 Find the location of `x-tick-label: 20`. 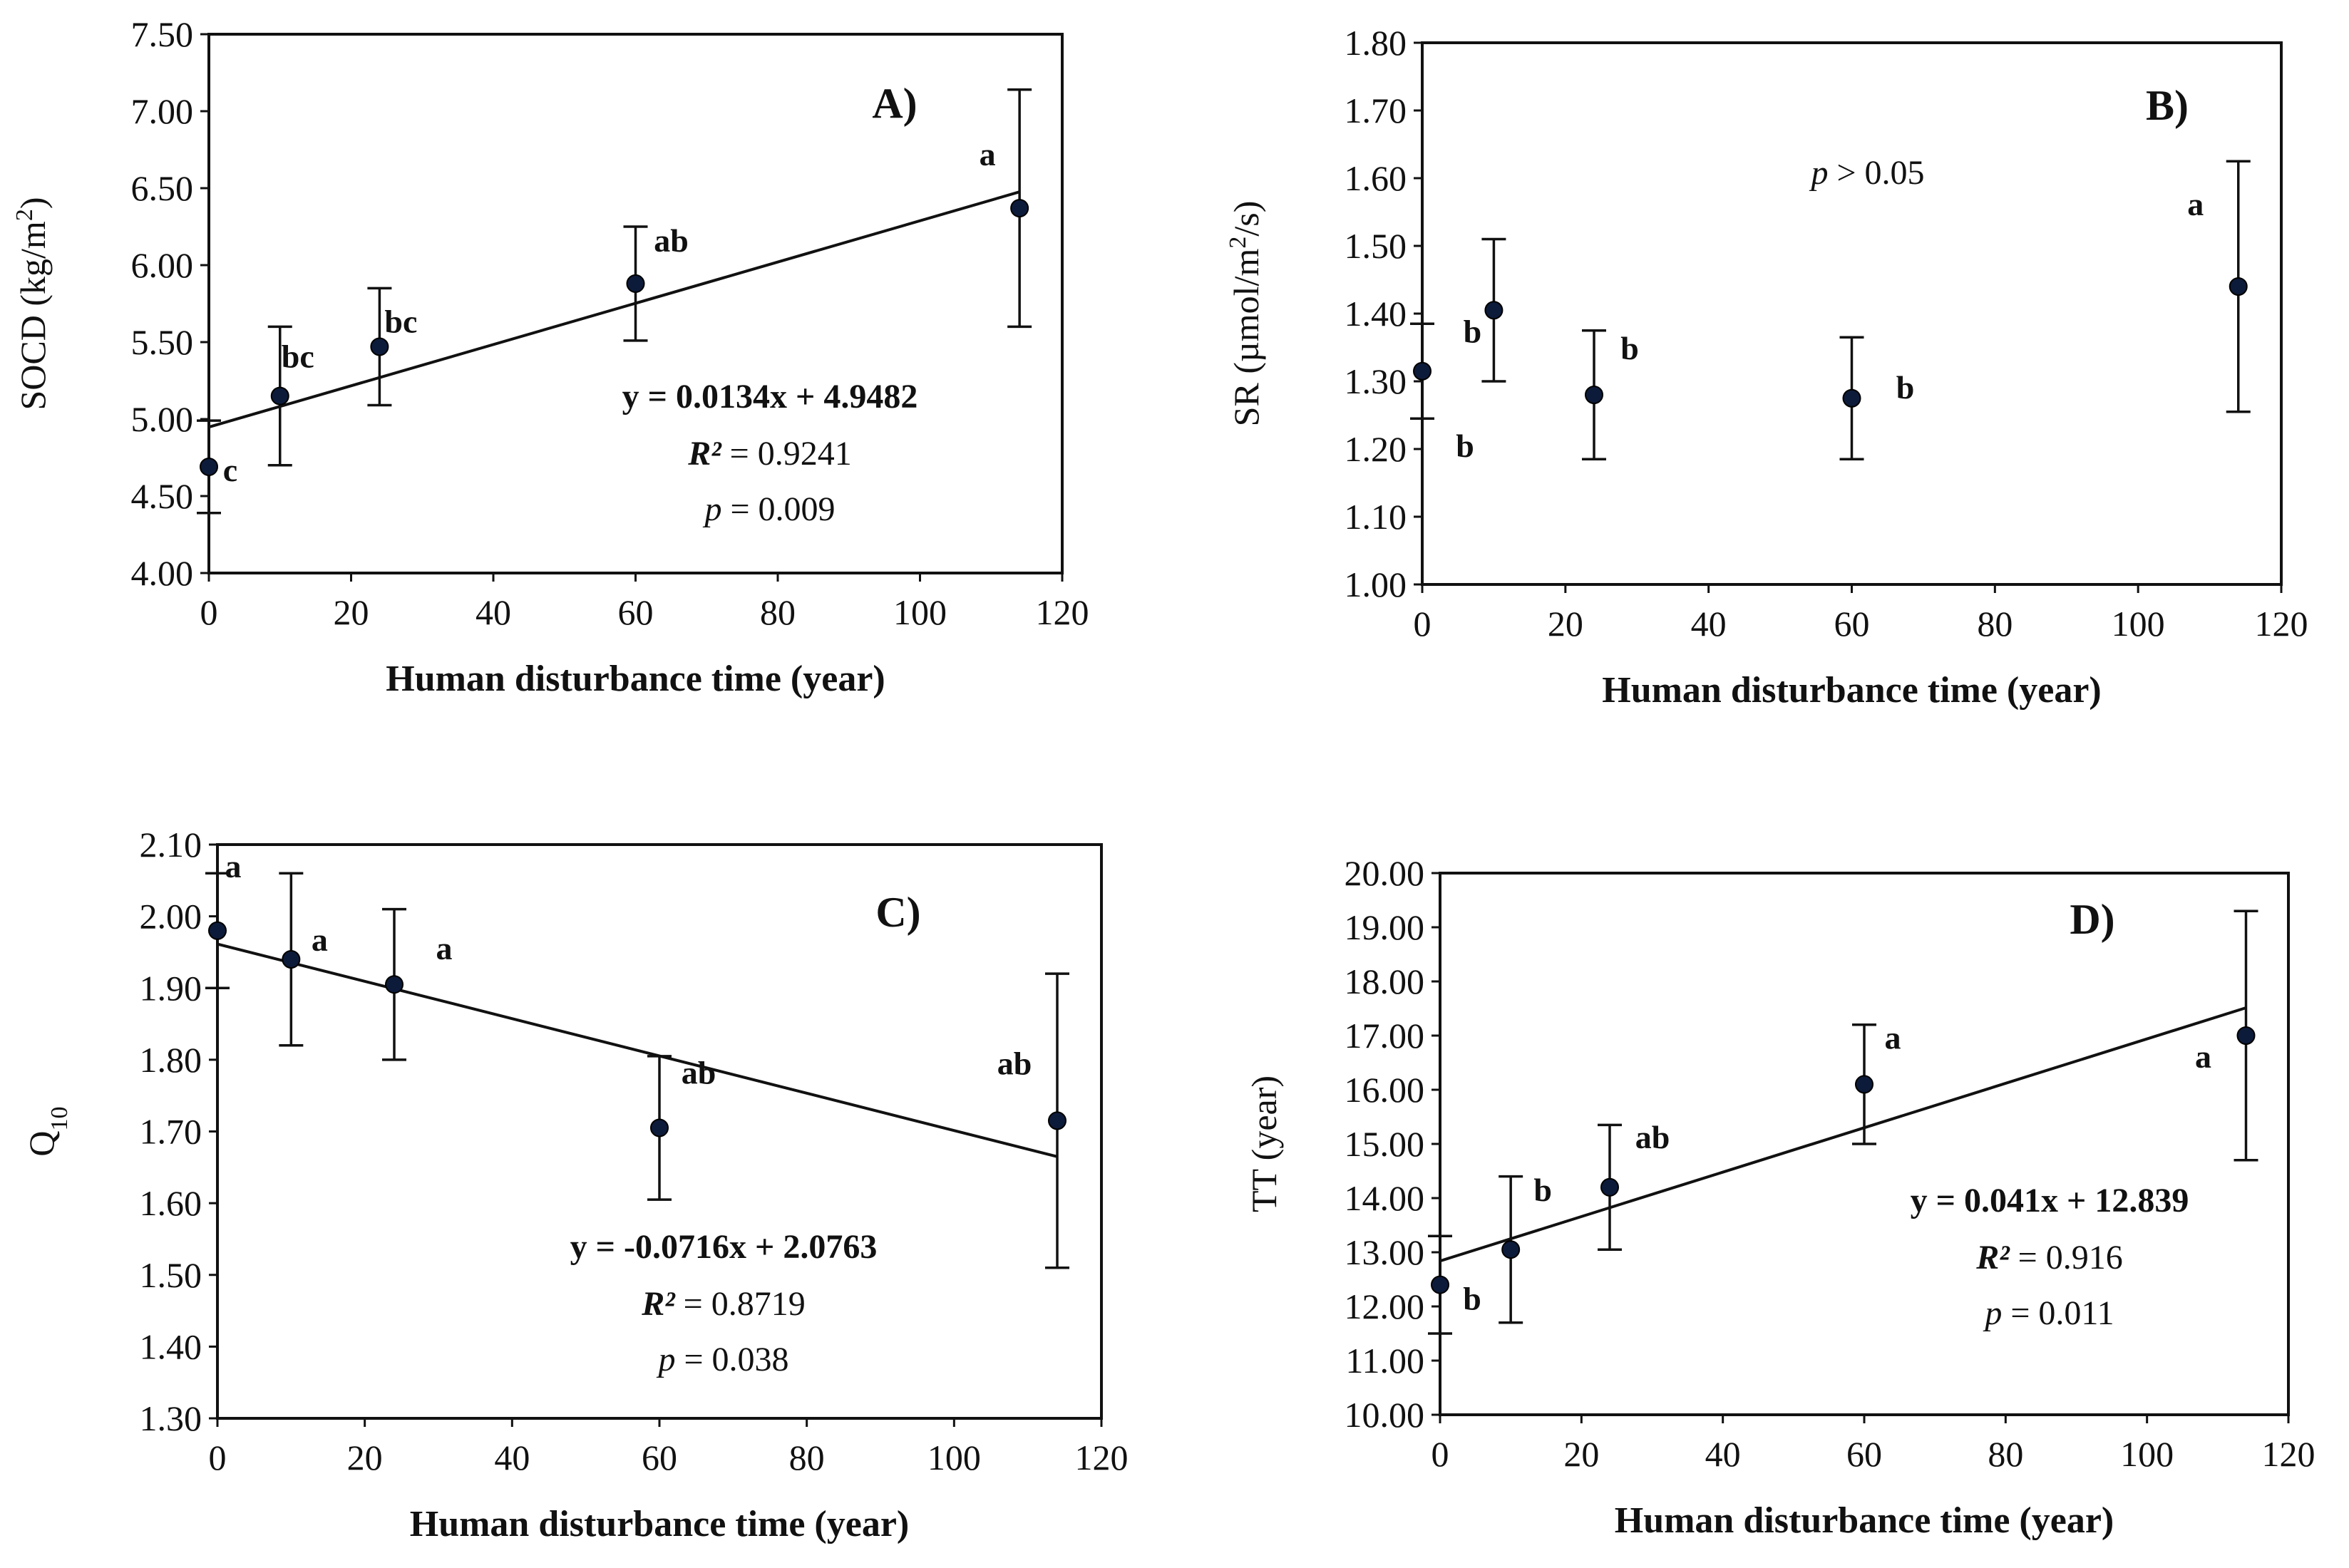

x-tick-label: 20 is located at coordinates (1581, 1454).